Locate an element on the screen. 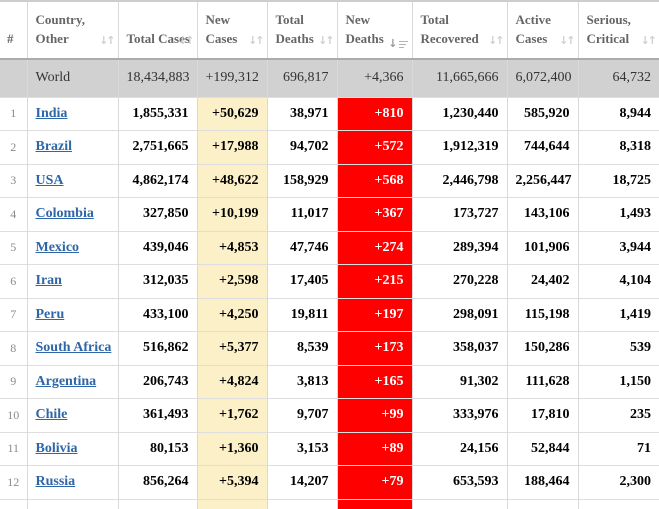  cell-active-cases: 744,644 is located at coordinates (542, 147).